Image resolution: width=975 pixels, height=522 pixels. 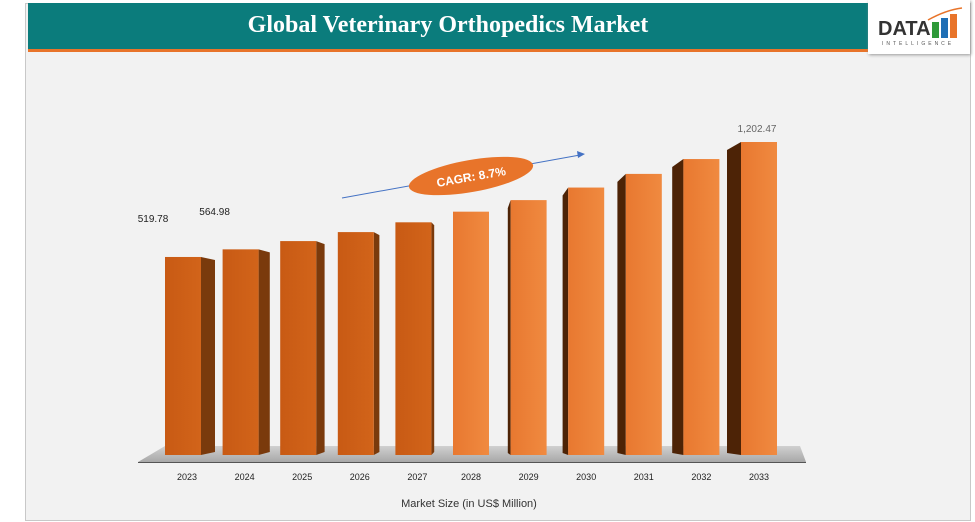 What do you see at coordinates (918, 44) in the screenshot?
I see `svg-text: INTELLIGENCE` at bounding box center [918, 44].